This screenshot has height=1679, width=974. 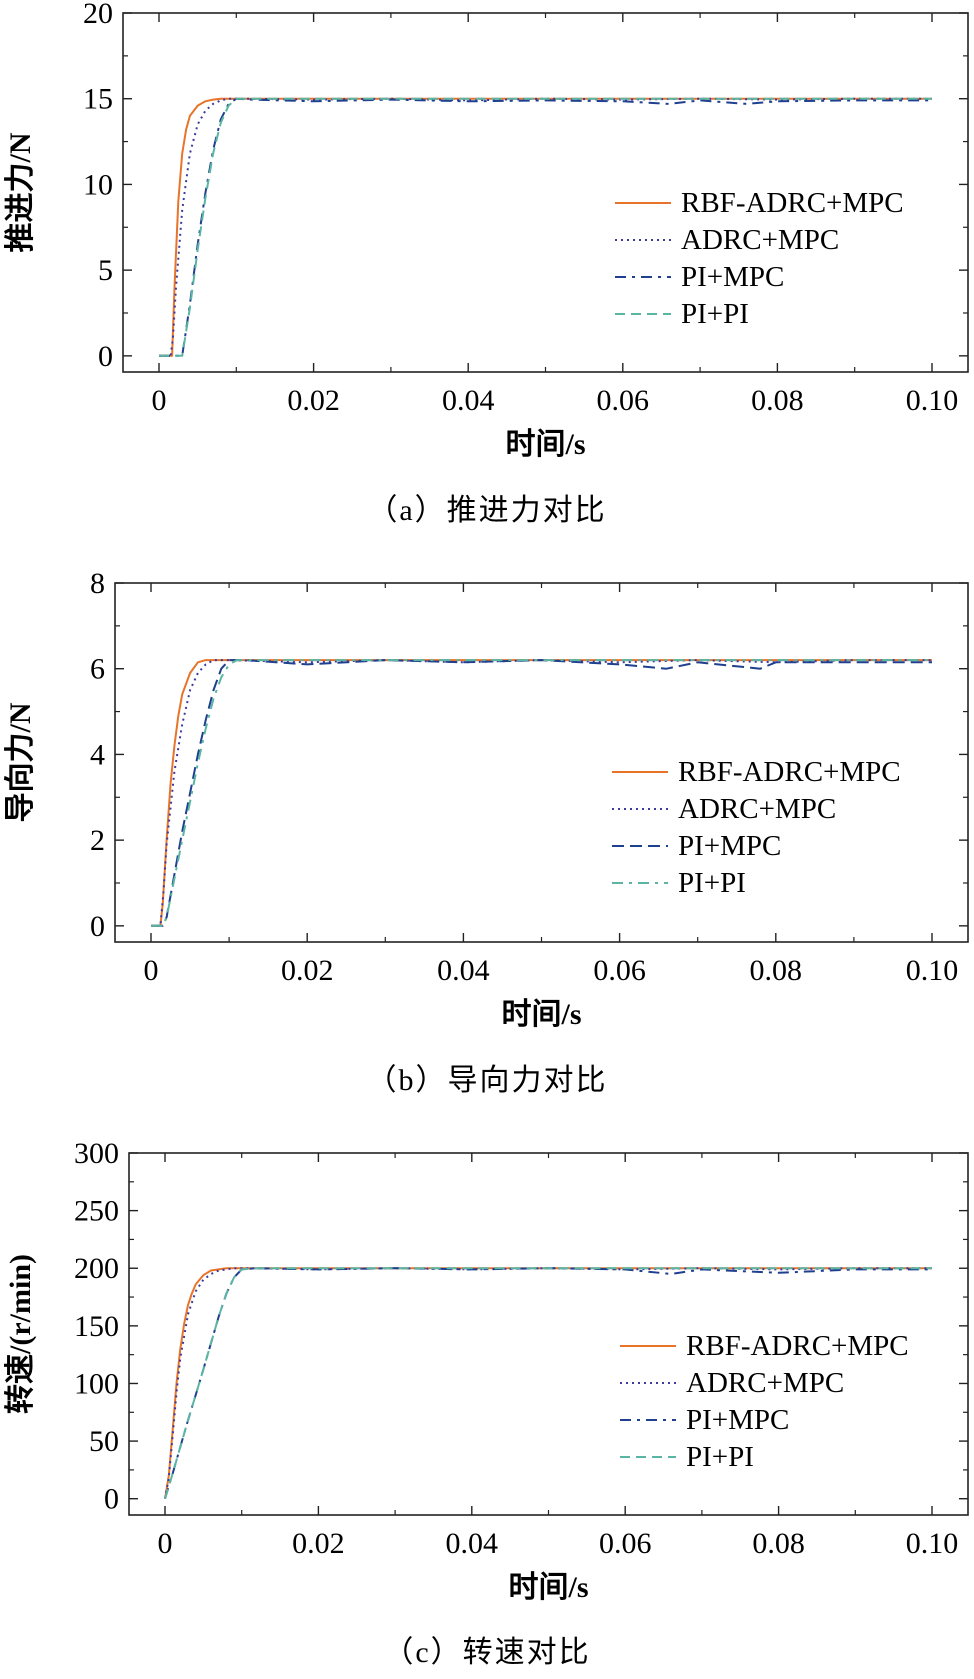 I want to click on y-tick-label: 300, so click(x=96, y=1153).